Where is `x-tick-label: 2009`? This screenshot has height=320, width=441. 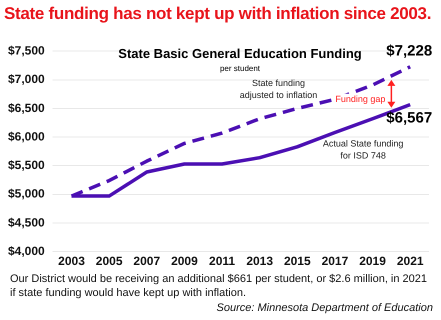 x-tick-label: 2009 is located at coordinates (184, 261).